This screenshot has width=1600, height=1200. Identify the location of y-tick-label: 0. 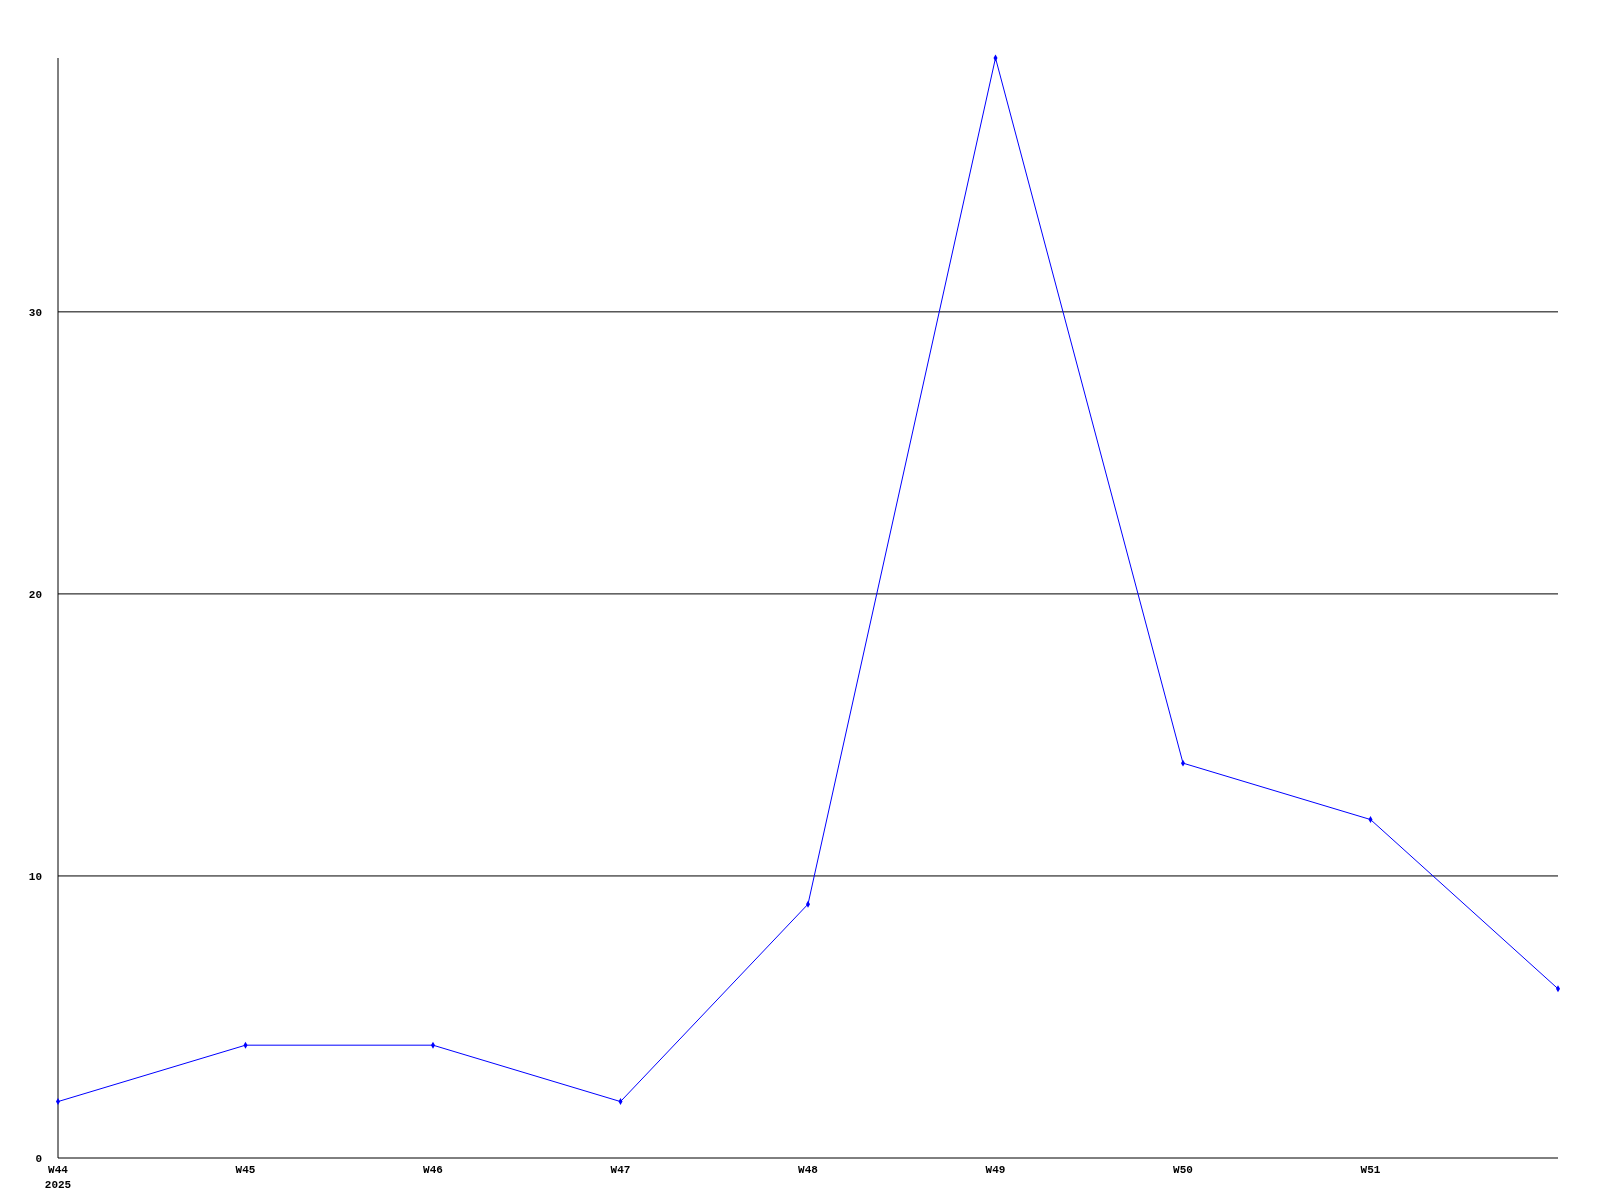
(38, 1158).